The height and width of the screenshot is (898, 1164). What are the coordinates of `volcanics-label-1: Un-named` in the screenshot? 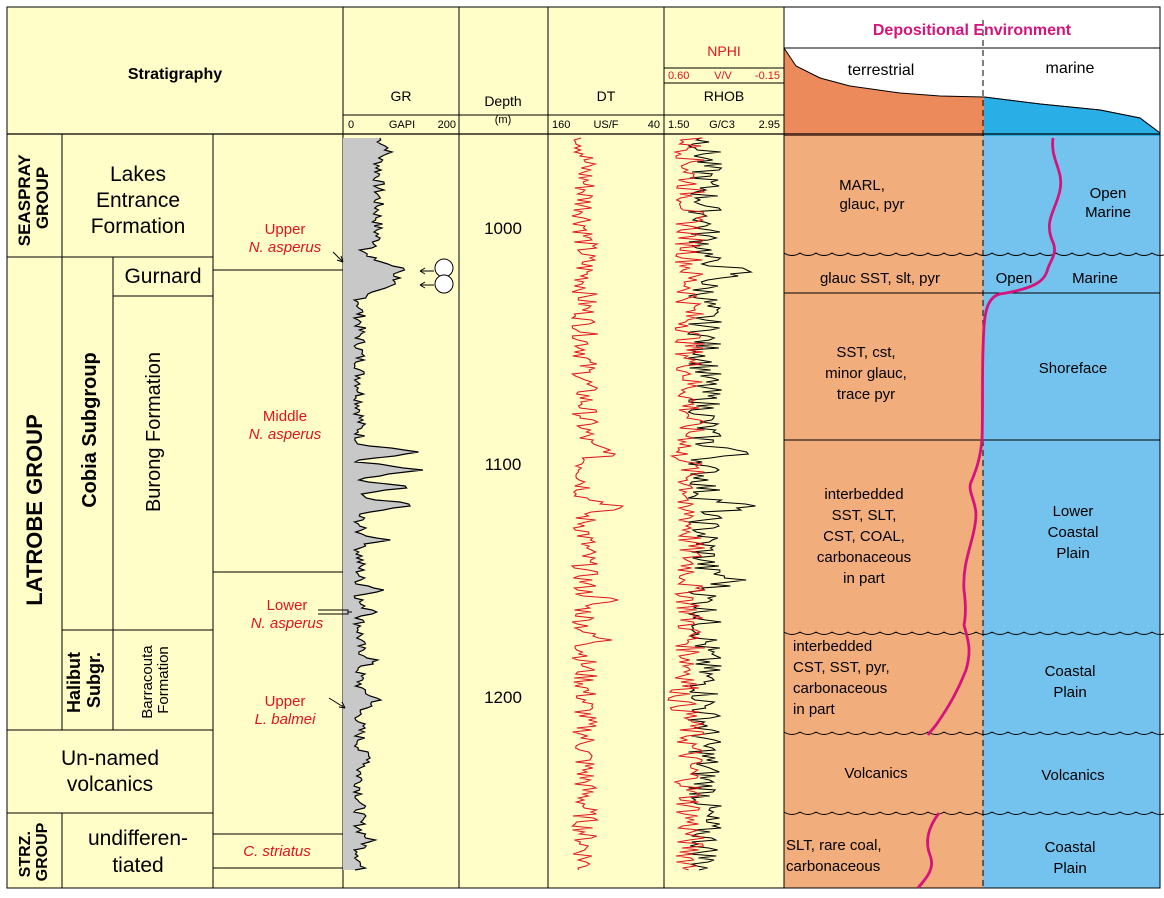 It's located at (110, 758).